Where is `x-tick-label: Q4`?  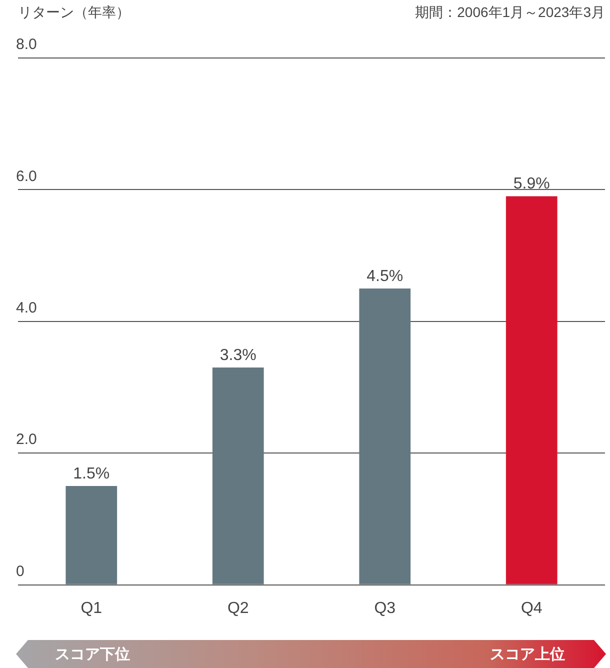 x-tick-label: Q4 is located at coordinates (531, 608).